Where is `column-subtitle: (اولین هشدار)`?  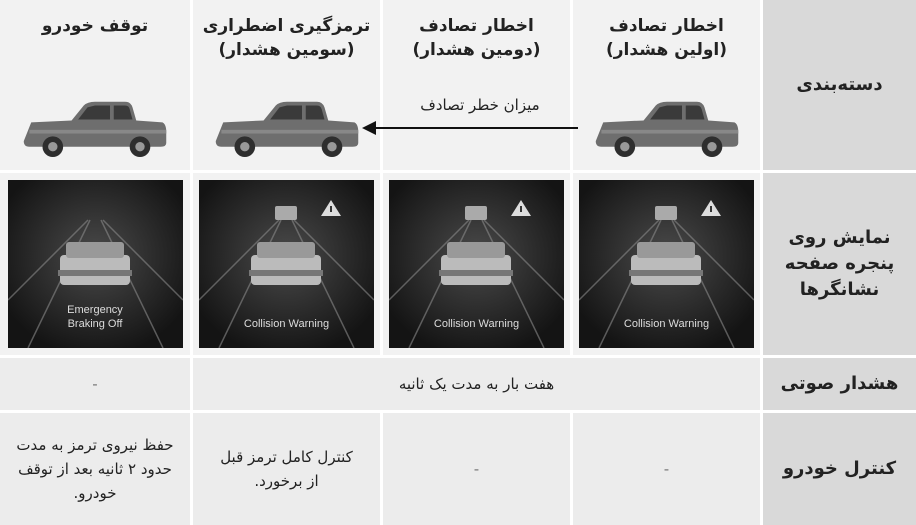
column-subtitle: (اولین هشدار) is located at coordinates (666, 50).